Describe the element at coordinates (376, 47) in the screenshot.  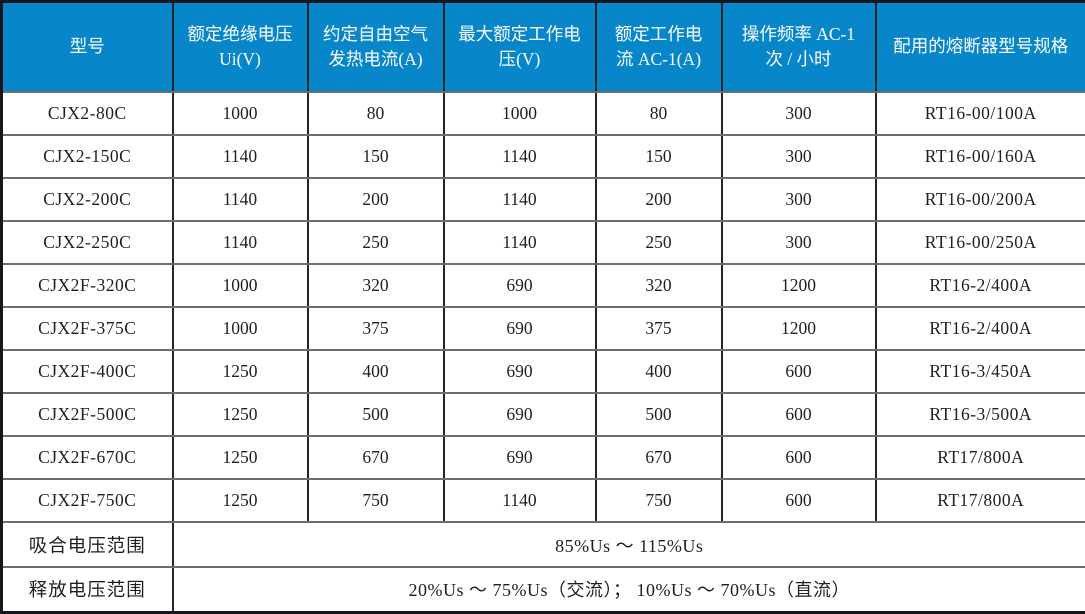
I see `header-cell-thermal-current: 约定自由空气发热电流(A)` at that location.